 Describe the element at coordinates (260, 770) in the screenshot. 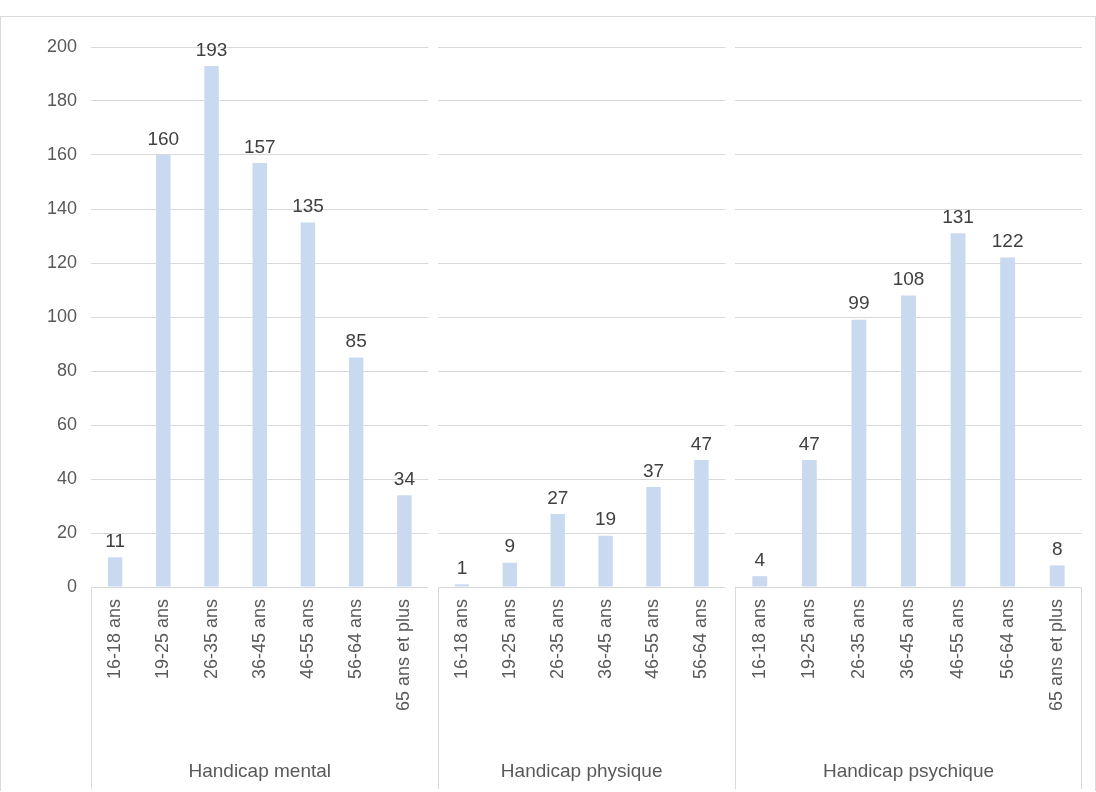

I see `x-axis-title: Handicap mental` at that location.